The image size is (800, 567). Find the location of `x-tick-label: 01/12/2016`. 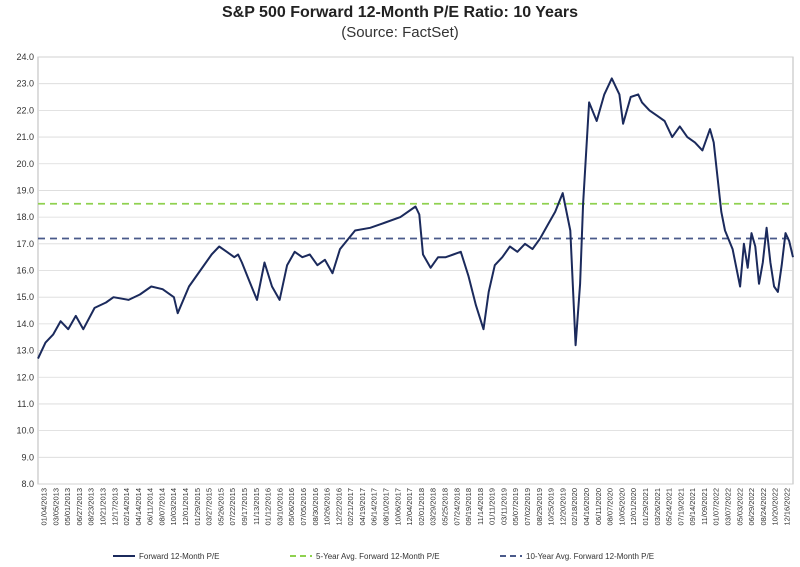

x-tick-label: 01/12/2016 is located at coordinates (268, 507).